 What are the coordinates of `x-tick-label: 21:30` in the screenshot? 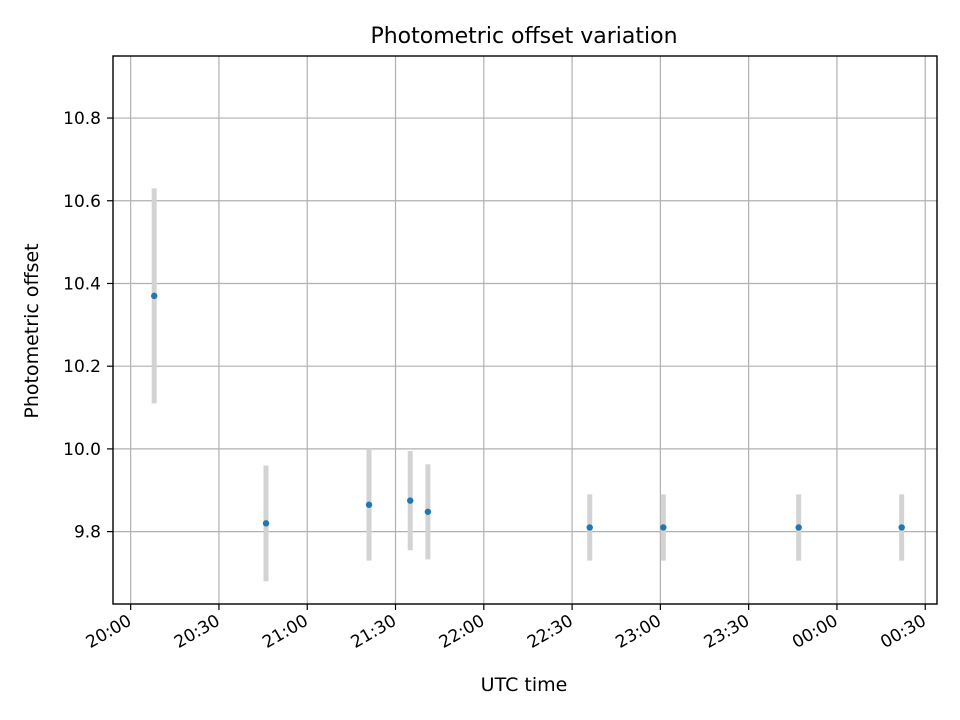 It's located at (374, 632).